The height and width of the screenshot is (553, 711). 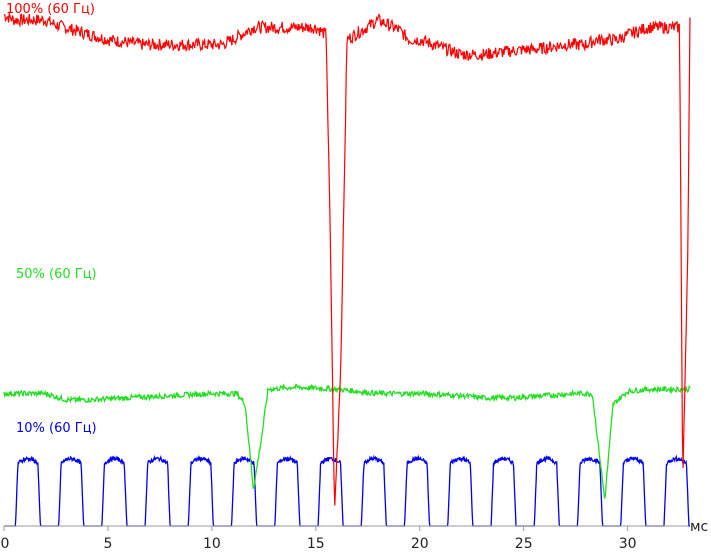 What do you see at coordinates (56, 428) in the screenshot?
I see `series-label-10pct: 10% (60 Гц)` at bounding box center [56, 428].